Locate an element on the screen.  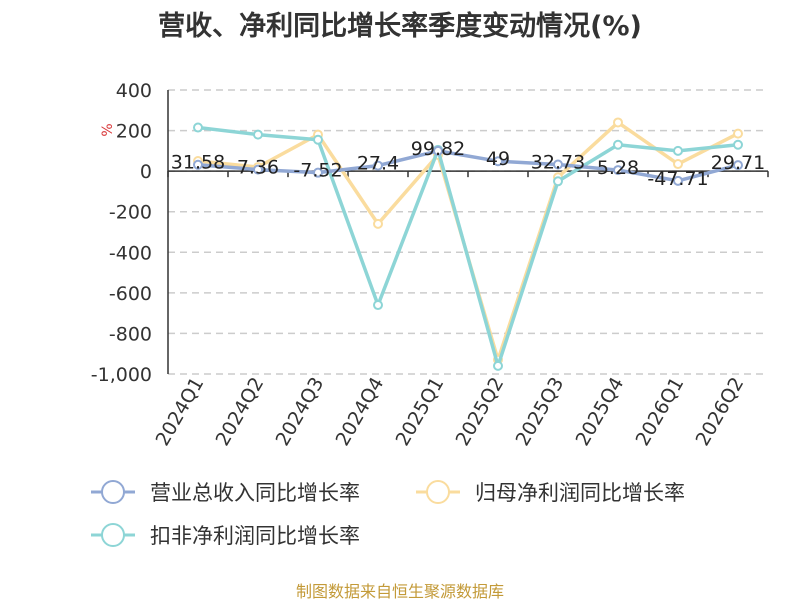
legend-item: 归母净利润同比增长率 is located at coordinates (550, 492).